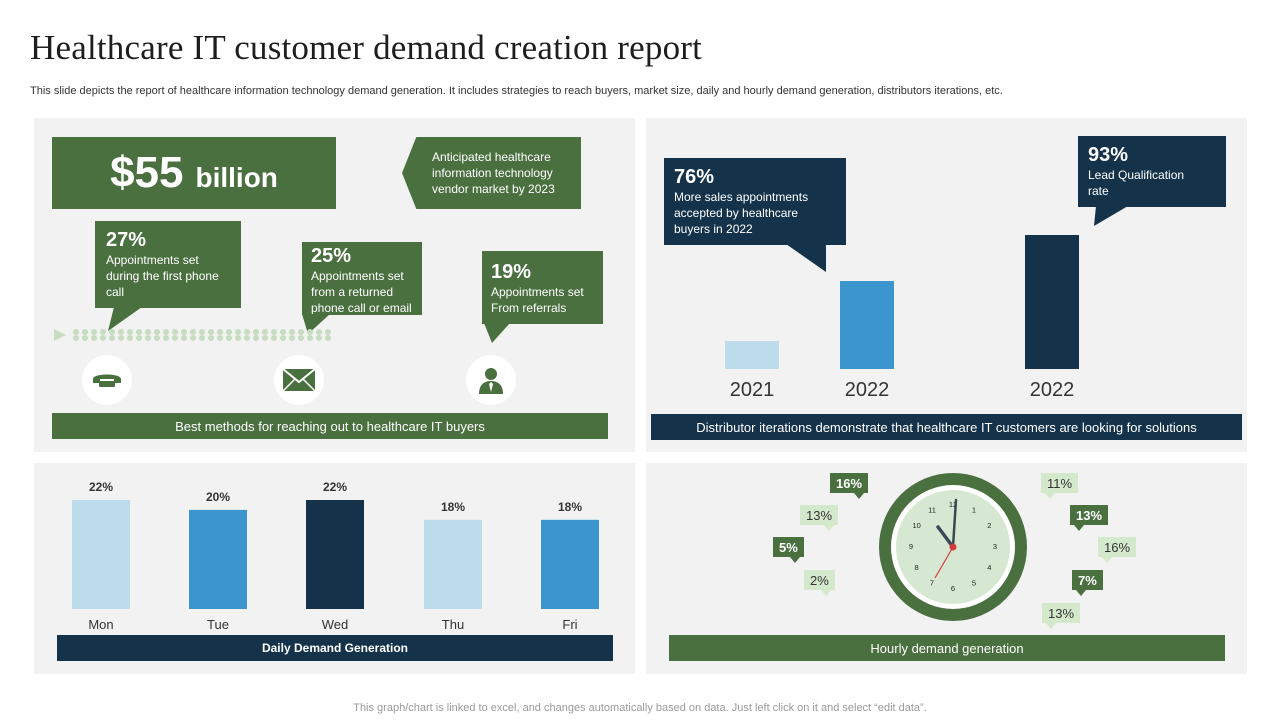 This screenshot has width=1280, height=720. I want to click on method-pct: 19%, so click(511, 272).